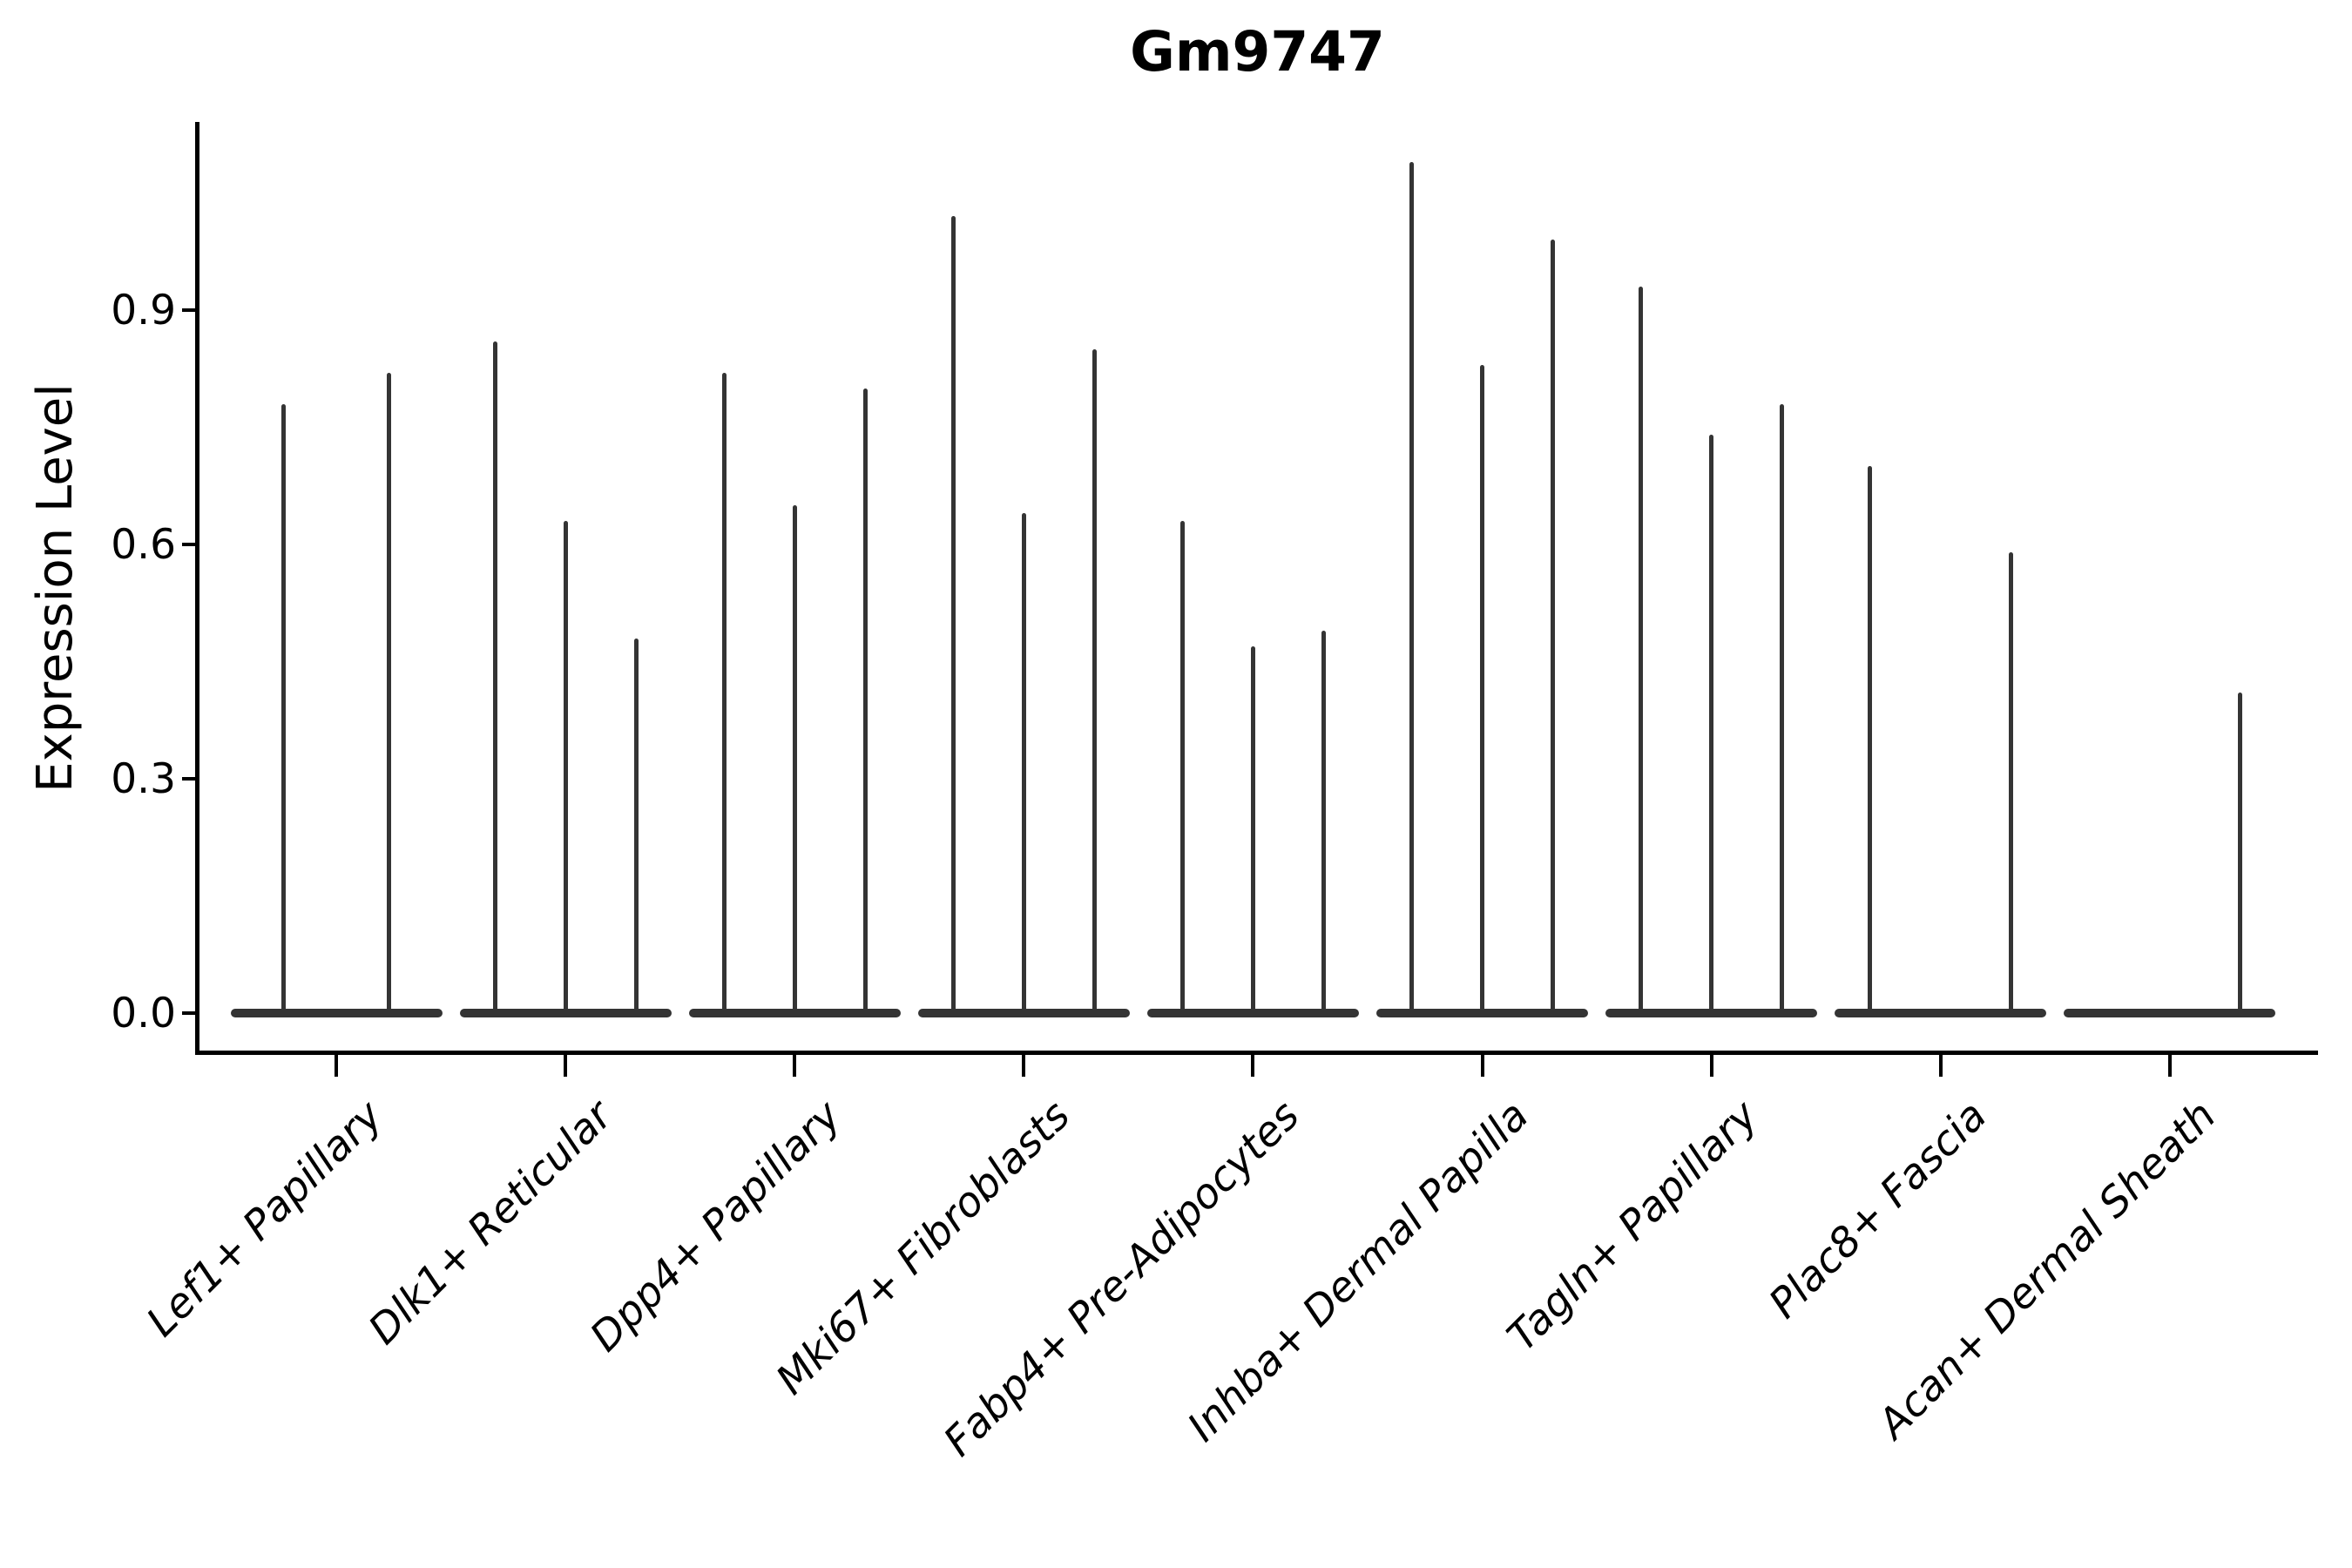  I want to click on y-tick-label: 0.6, so click(143, 544).